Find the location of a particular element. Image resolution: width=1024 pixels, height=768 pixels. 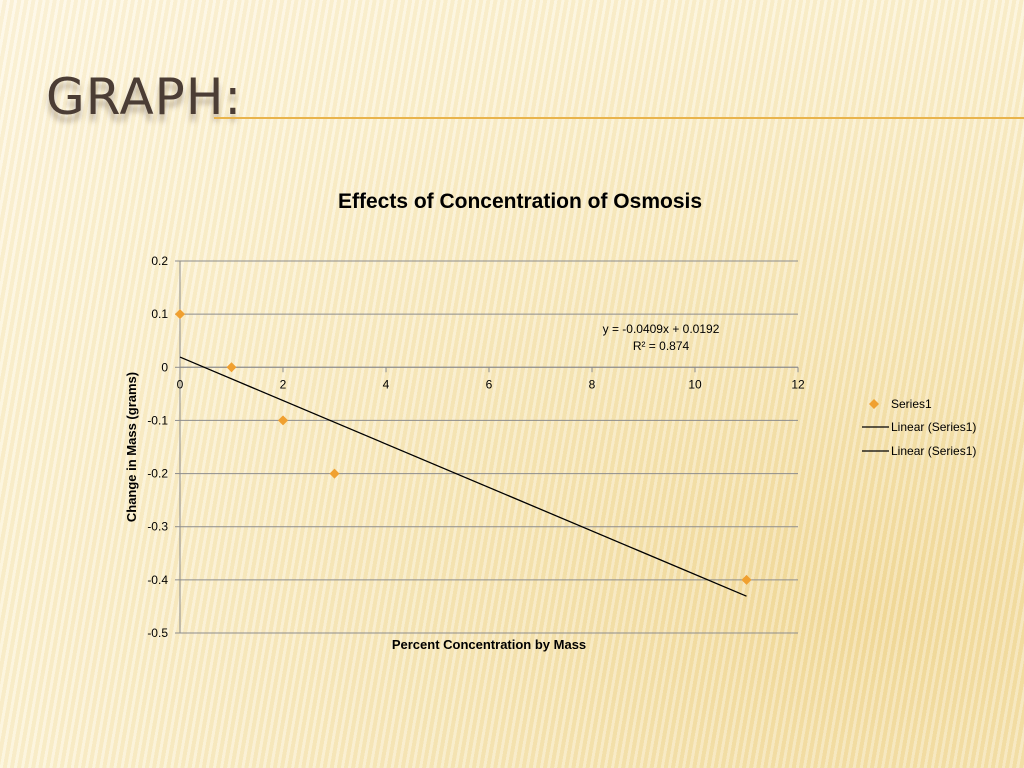

y-tick-label: -0.4 is located at coordinates (157, 580).